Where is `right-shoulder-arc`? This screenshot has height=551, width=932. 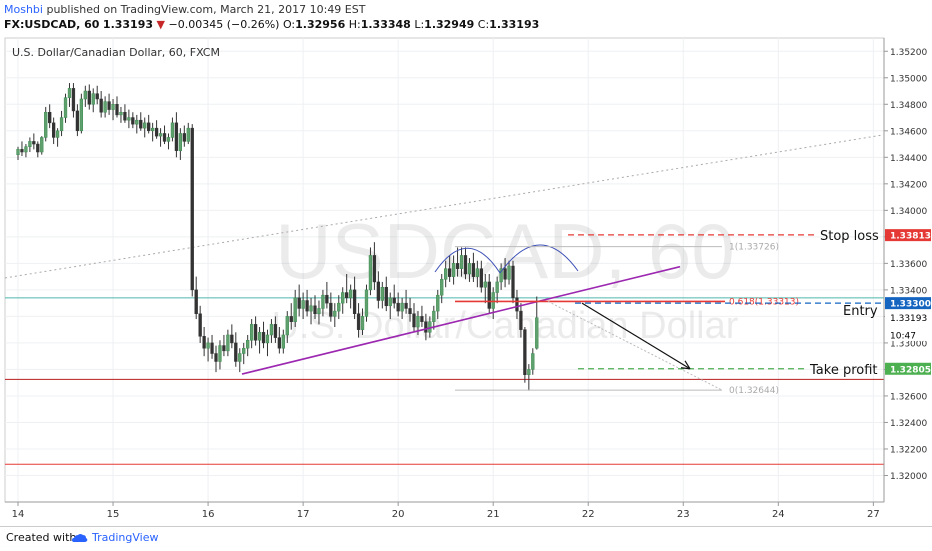
right-shoulder-arc is located at coordinates (539, 259).